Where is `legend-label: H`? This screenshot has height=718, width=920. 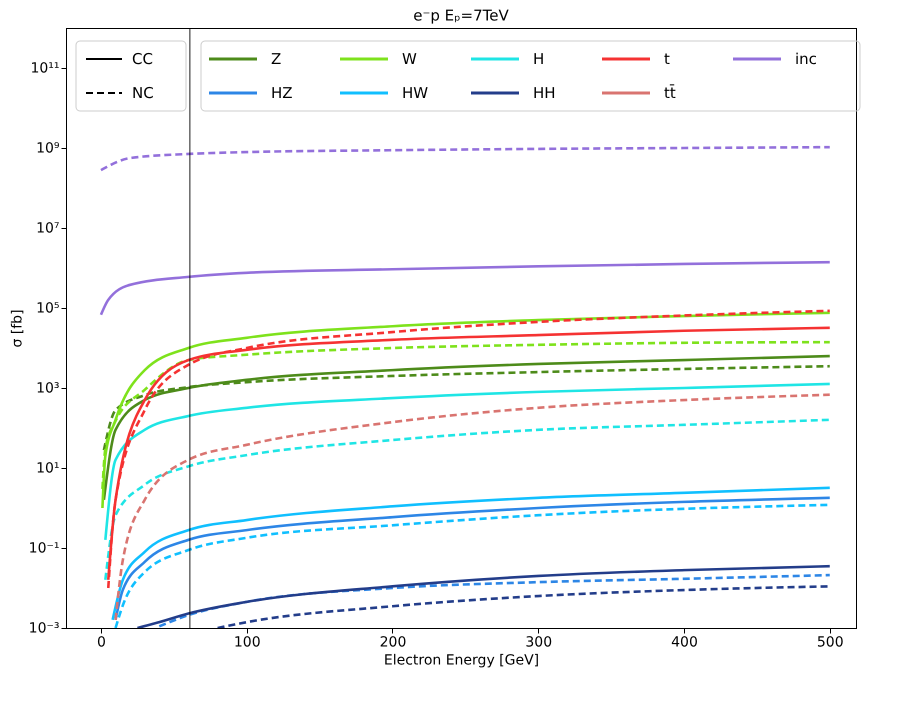 legend-label: H is located at coordinates (538, 59).